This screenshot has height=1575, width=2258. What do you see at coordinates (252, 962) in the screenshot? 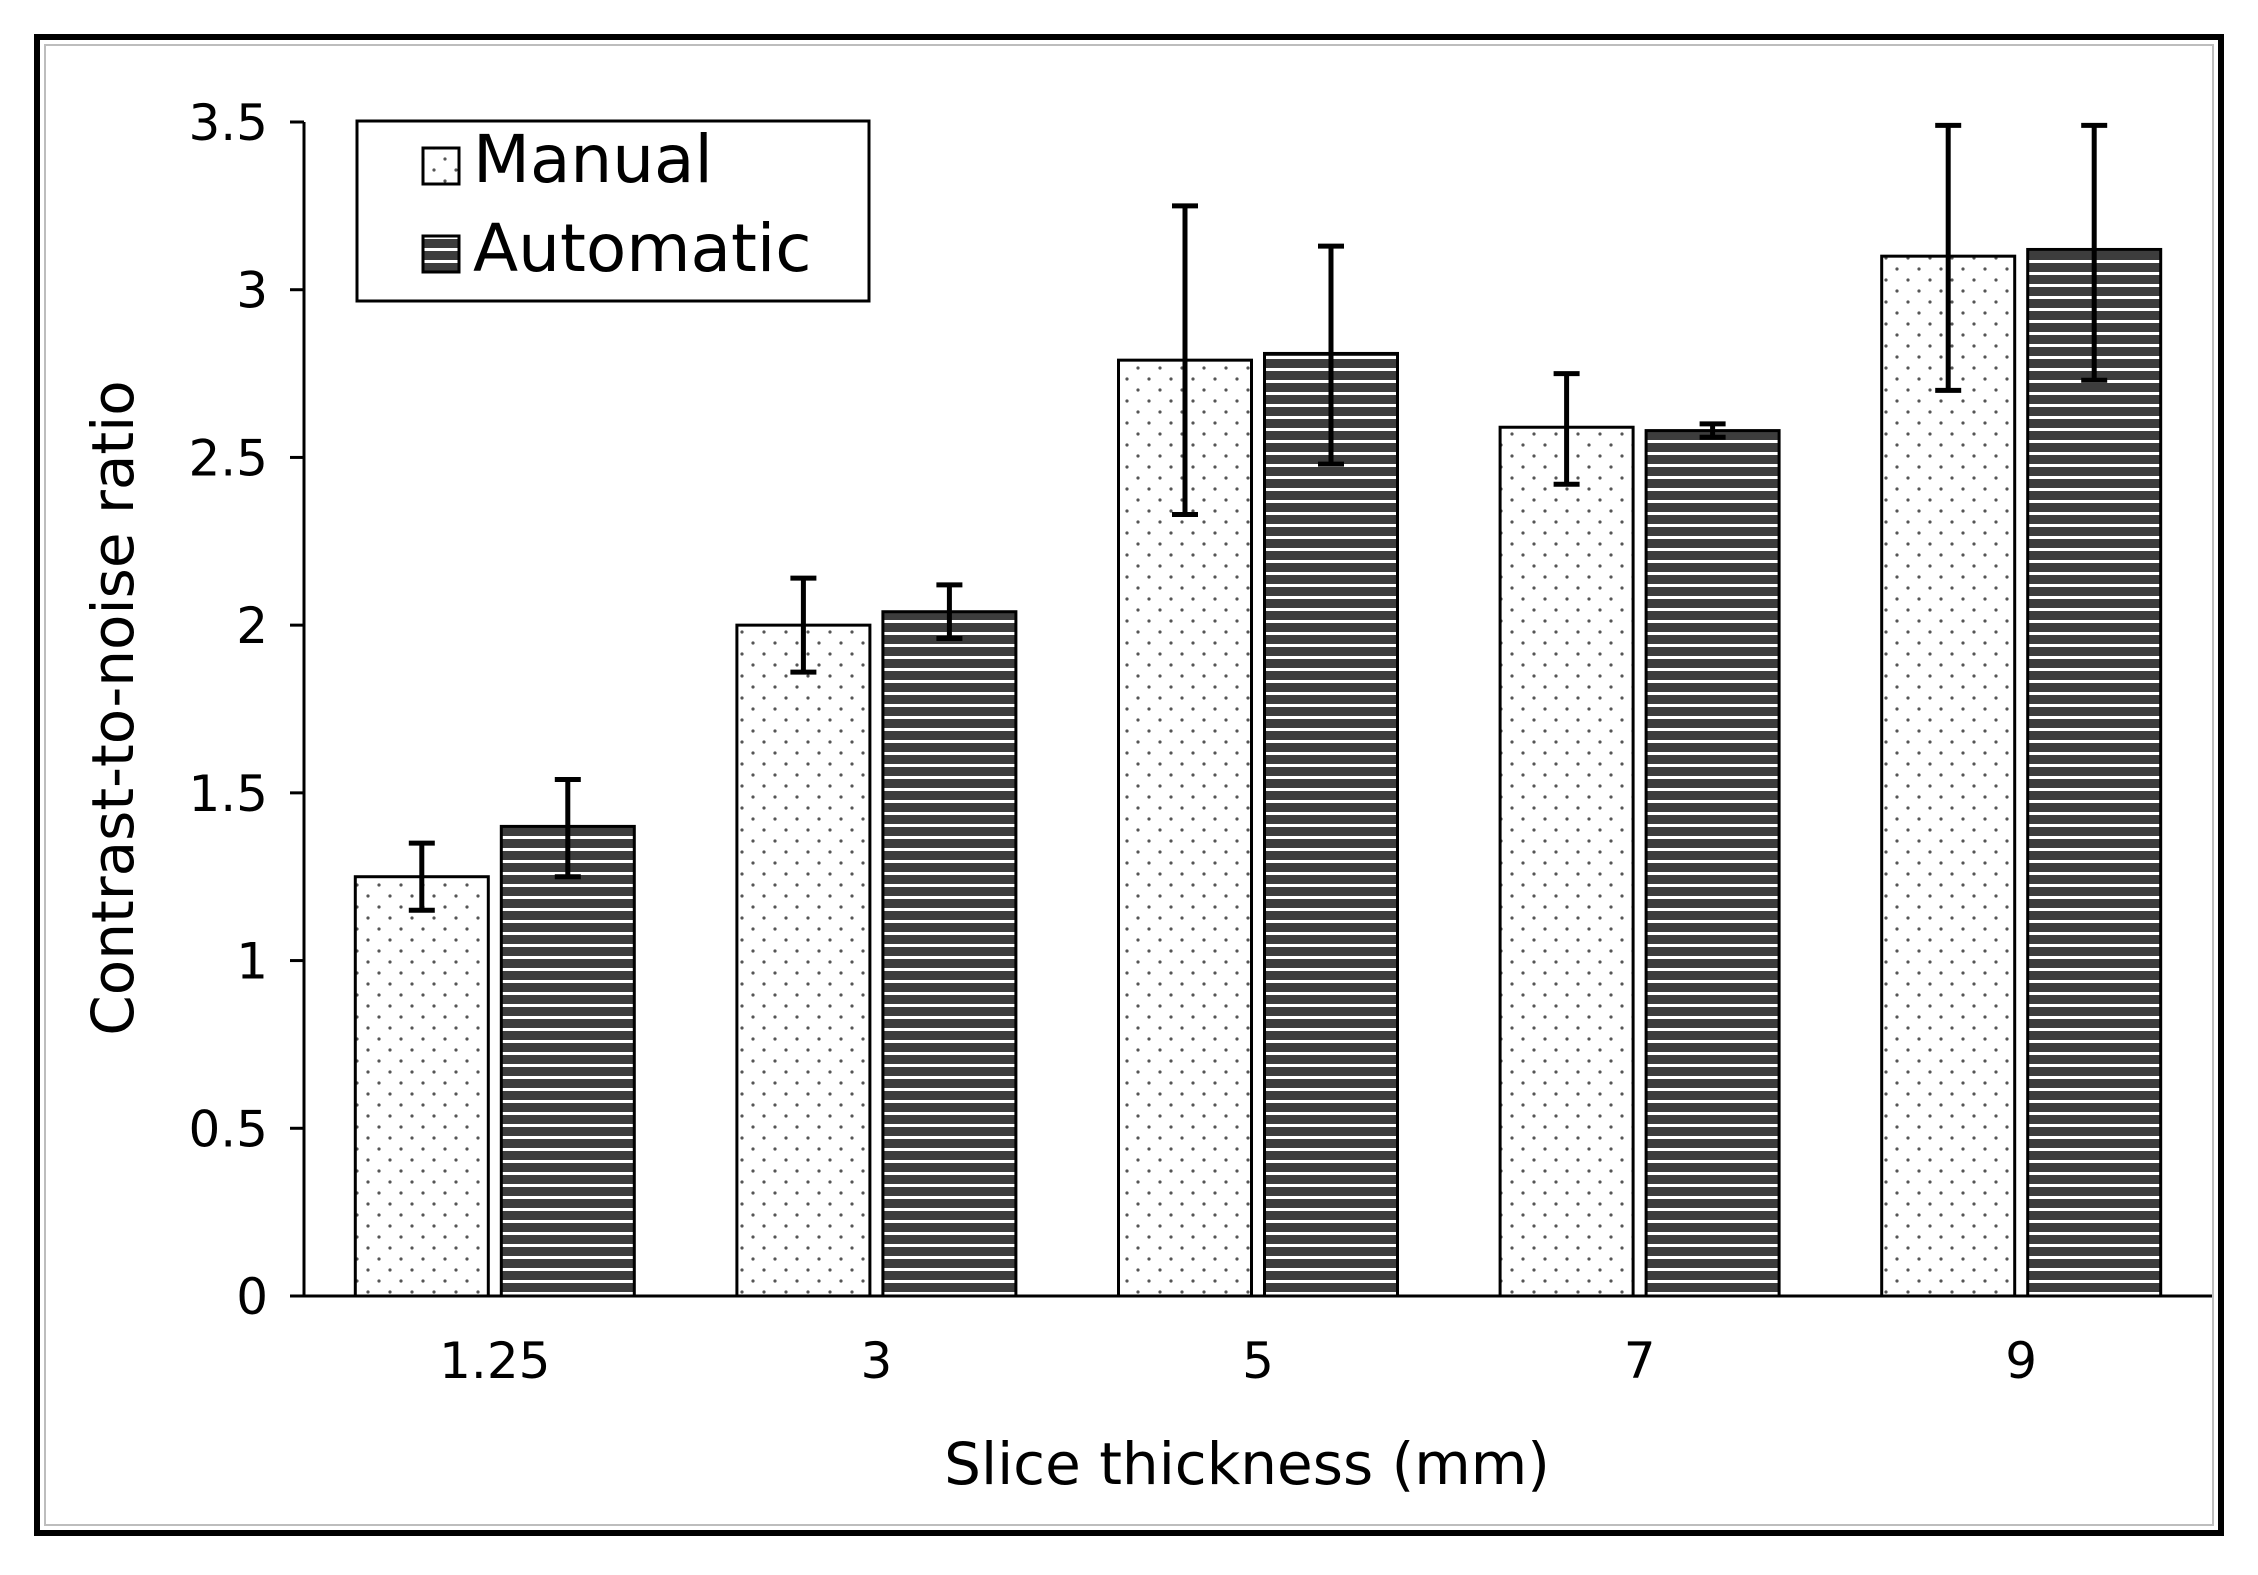
I see `y-tick-label: 1` at bounding box center [252, 962].